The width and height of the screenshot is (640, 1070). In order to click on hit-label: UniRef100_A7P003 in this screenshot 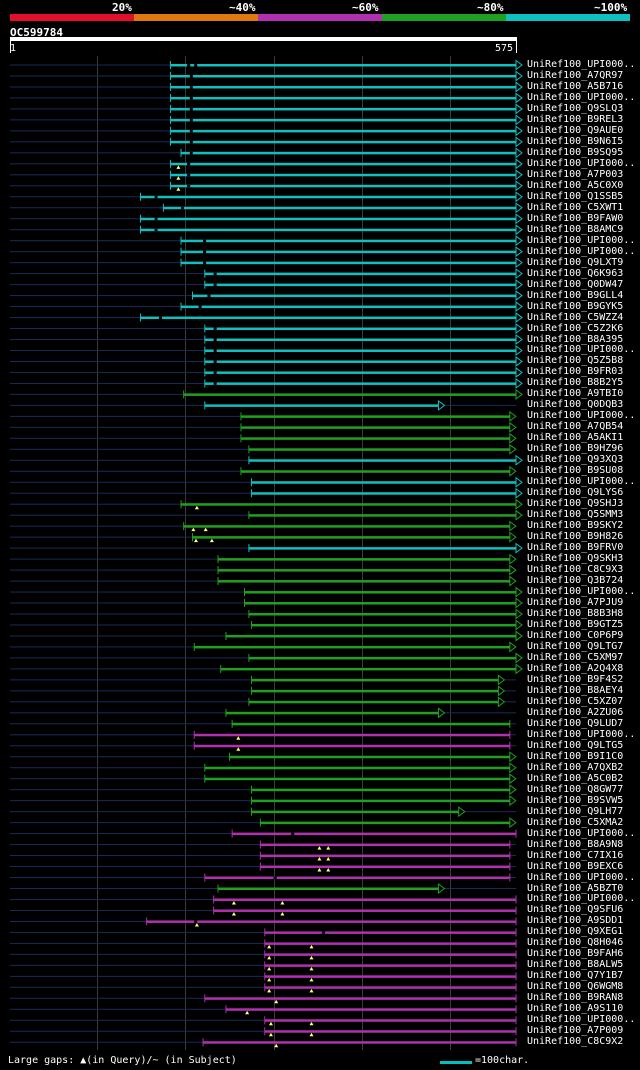, I will do `click(575, 174)`.